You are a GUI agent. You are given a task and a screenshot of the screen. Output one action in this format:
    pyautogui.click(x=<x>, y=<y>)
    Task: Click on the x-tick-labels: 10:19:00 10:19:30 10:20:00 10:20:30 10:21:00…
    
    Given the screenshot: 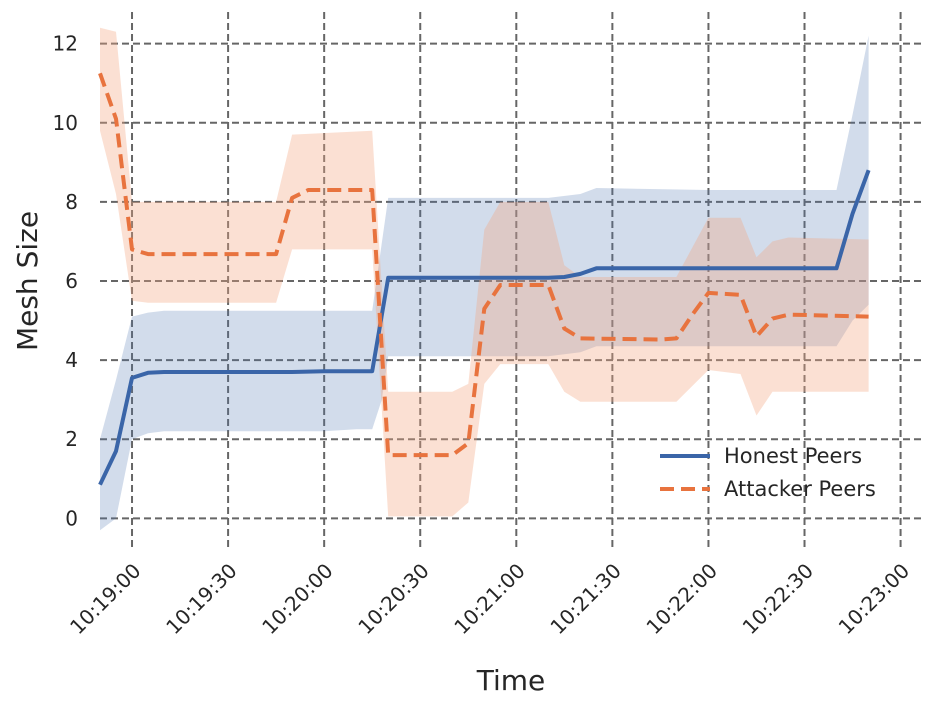 What is the action you would take?
    pyautogui.click(x=489, y=599)
    